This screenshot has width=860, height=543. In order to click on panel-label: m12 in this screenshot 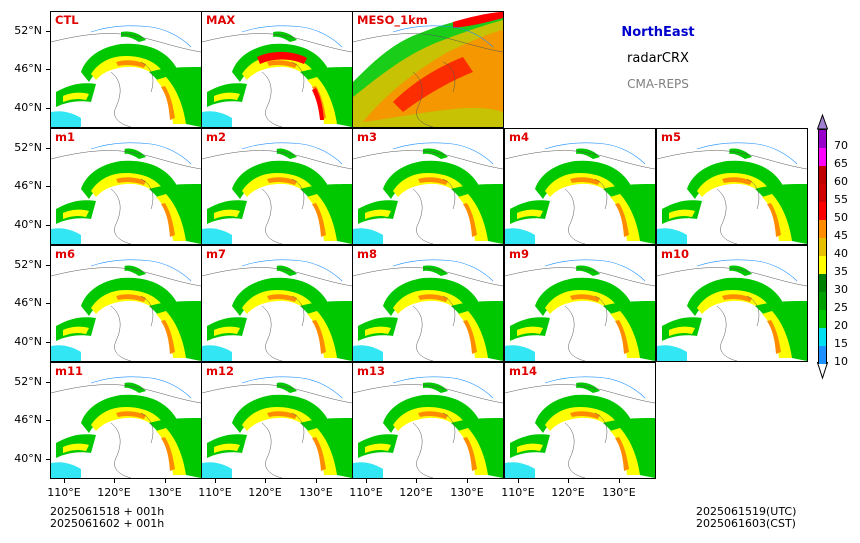, I will do `click(220, 371)`.